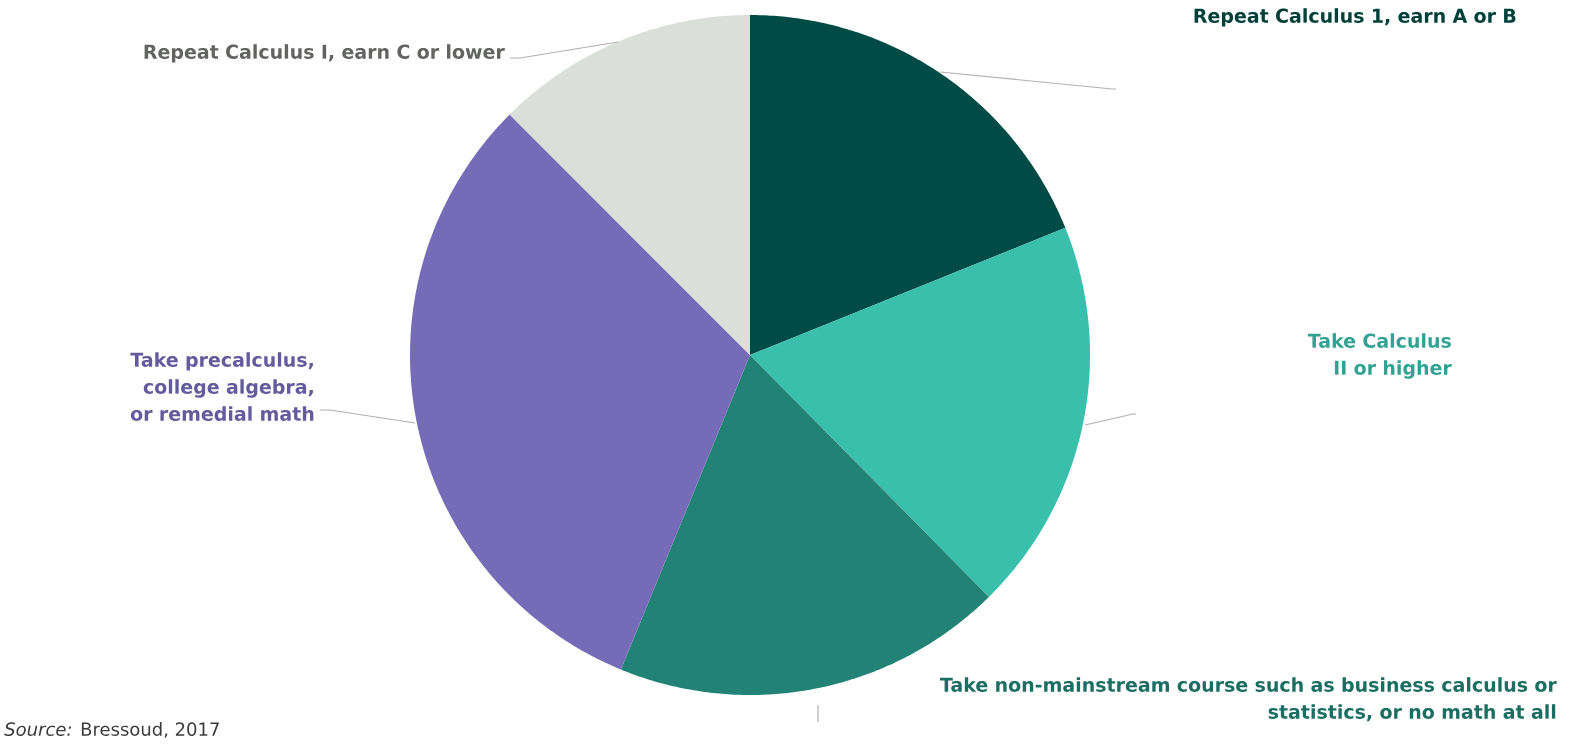 The height and width of the screenshot is (745, 1579). I want to click on text: Source: Bressoud, 2017, so click(111, 730).